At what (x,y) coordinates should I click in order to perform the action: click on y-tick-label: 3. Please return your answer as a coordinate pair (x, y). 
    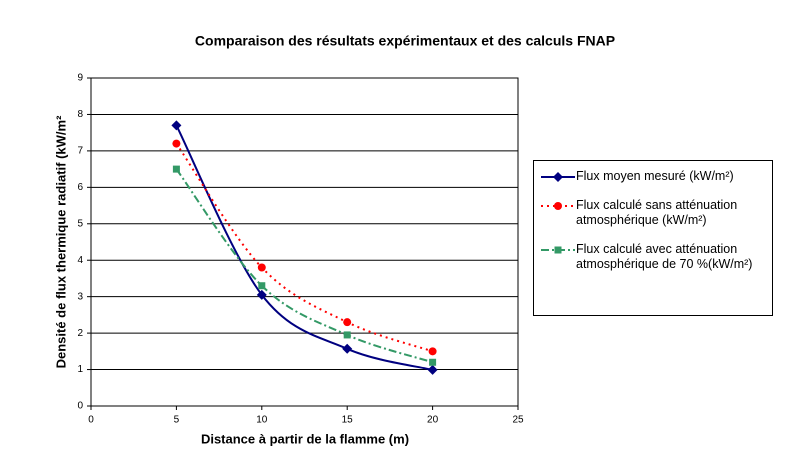
    Looking at the image, I should click on (80, 296).